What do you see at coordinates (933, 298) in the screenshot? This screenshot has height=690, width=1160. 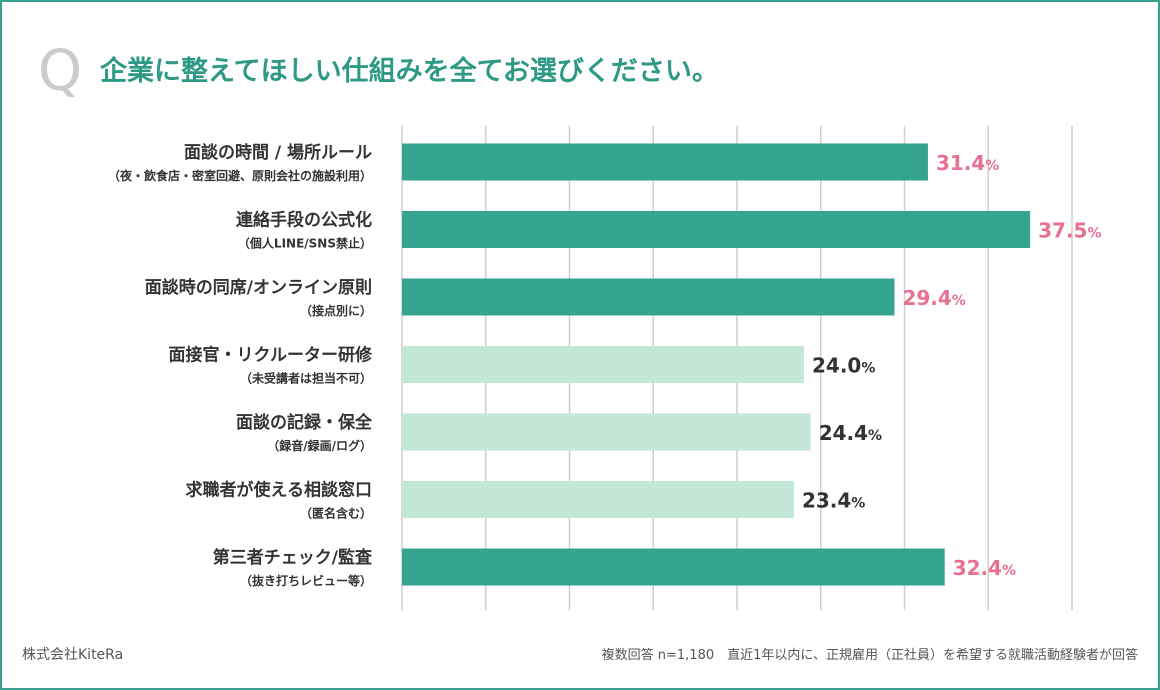 I see `value-label: 29.4%` at bounding box center [933, 298].